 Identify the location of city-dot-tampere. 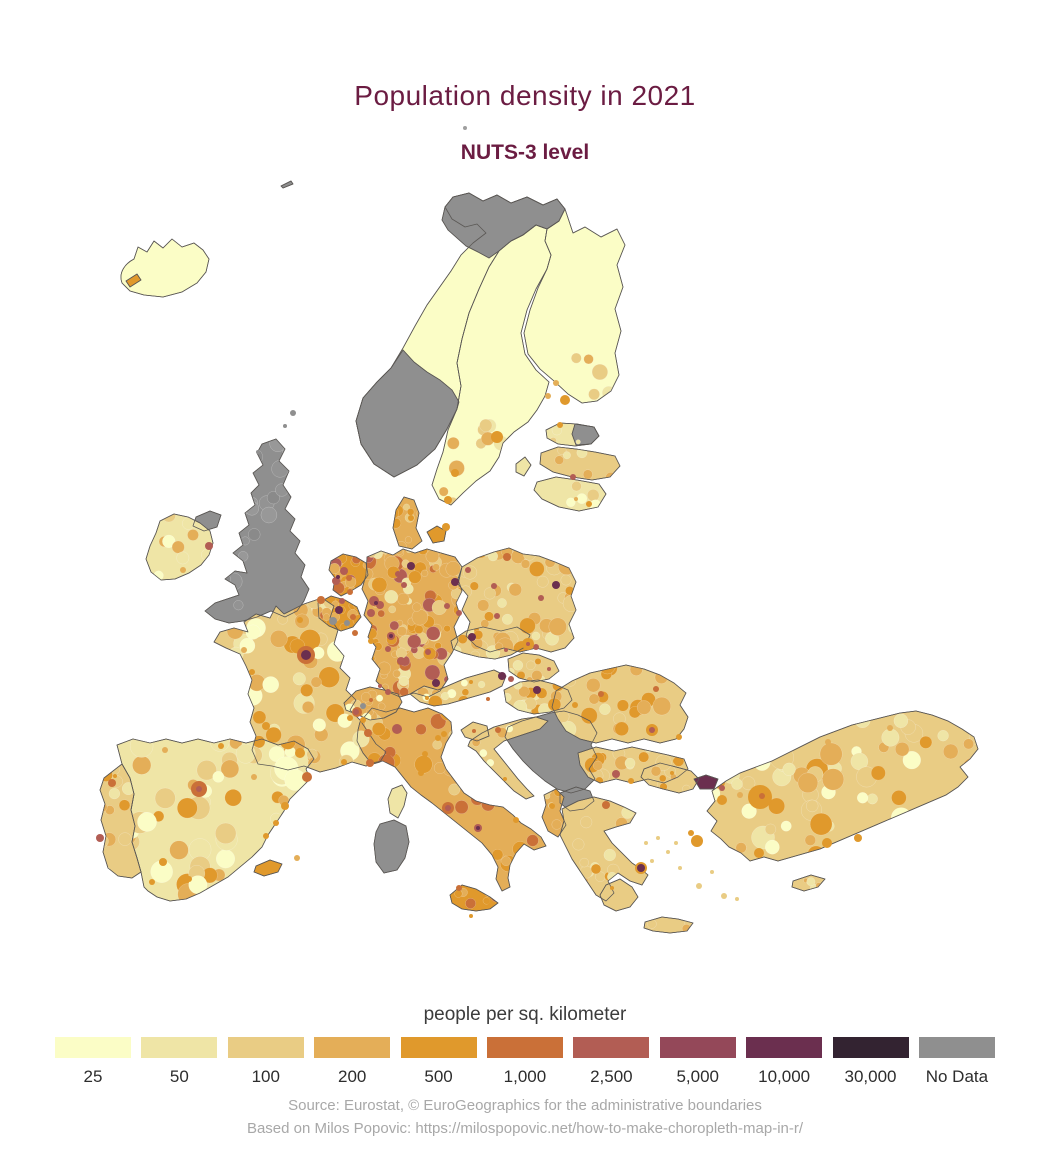
(556, 383).